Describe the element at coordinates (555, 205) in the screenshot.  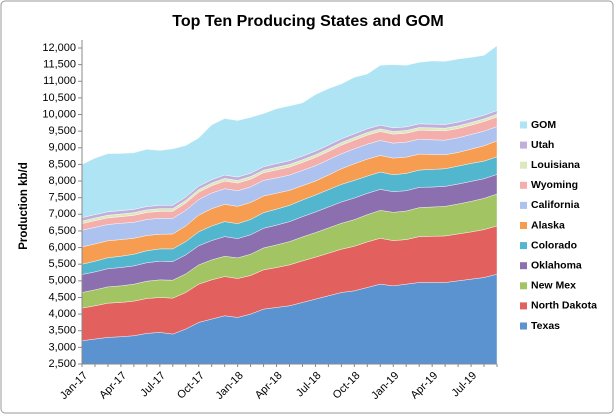
I see `legend-label: California` at that location.